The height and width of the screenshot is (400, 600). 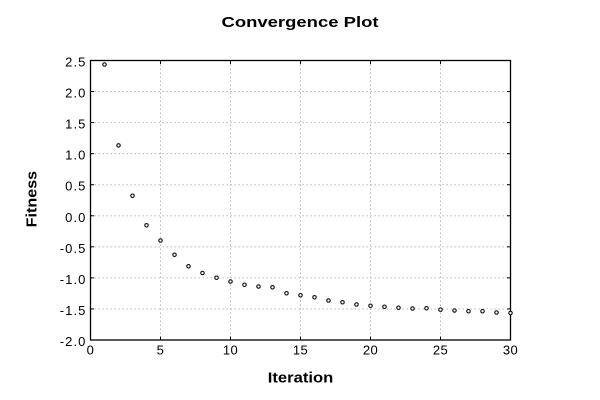 I want to click on svg-text: Fitness, so click(x=31, y=199).